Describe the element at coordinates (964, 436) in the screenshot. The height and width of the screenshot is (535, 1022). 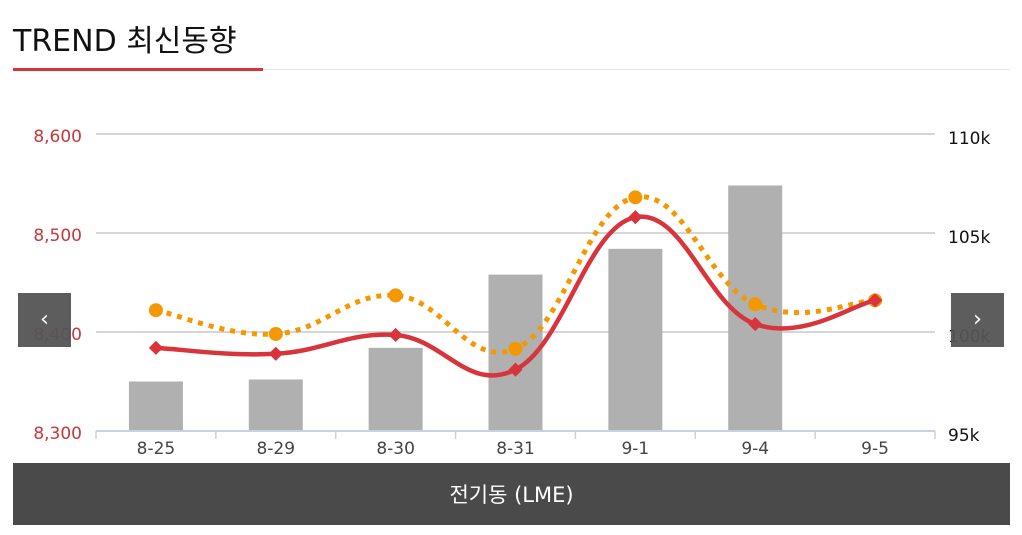
I see `y-right-tick-label: 95k` at that location.